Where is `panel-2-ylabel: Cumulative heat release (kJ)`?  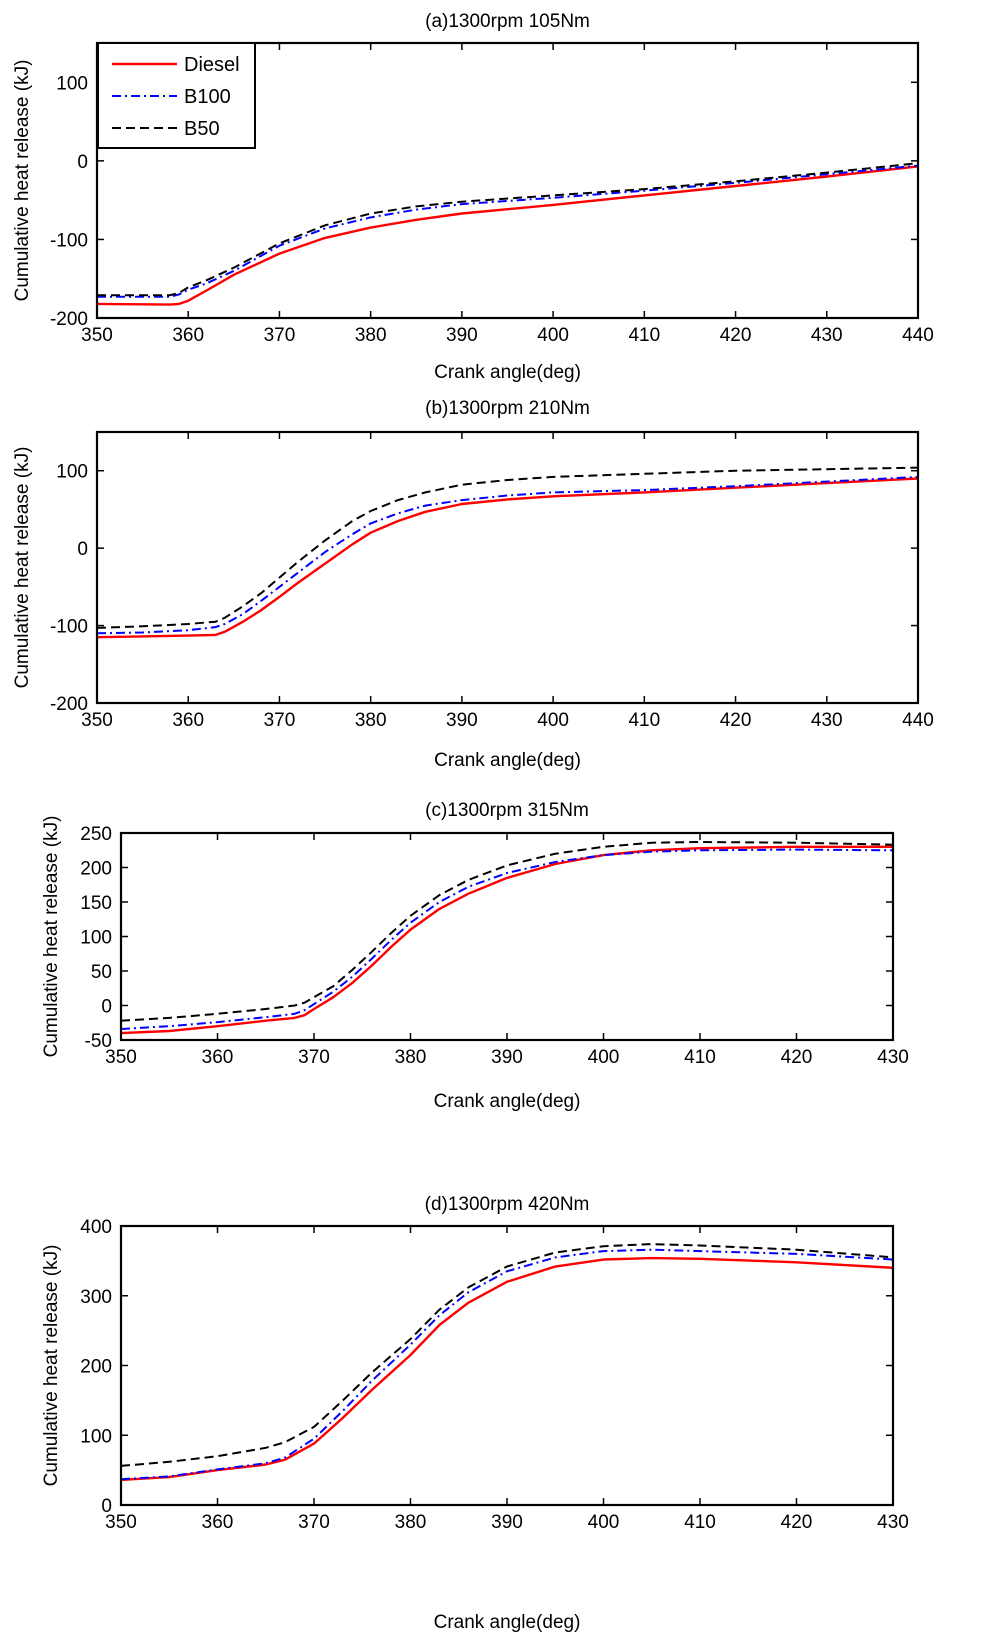
panel-2-ylabel: Cumulative heat release (kJ) is located at coordinates (22, 568).